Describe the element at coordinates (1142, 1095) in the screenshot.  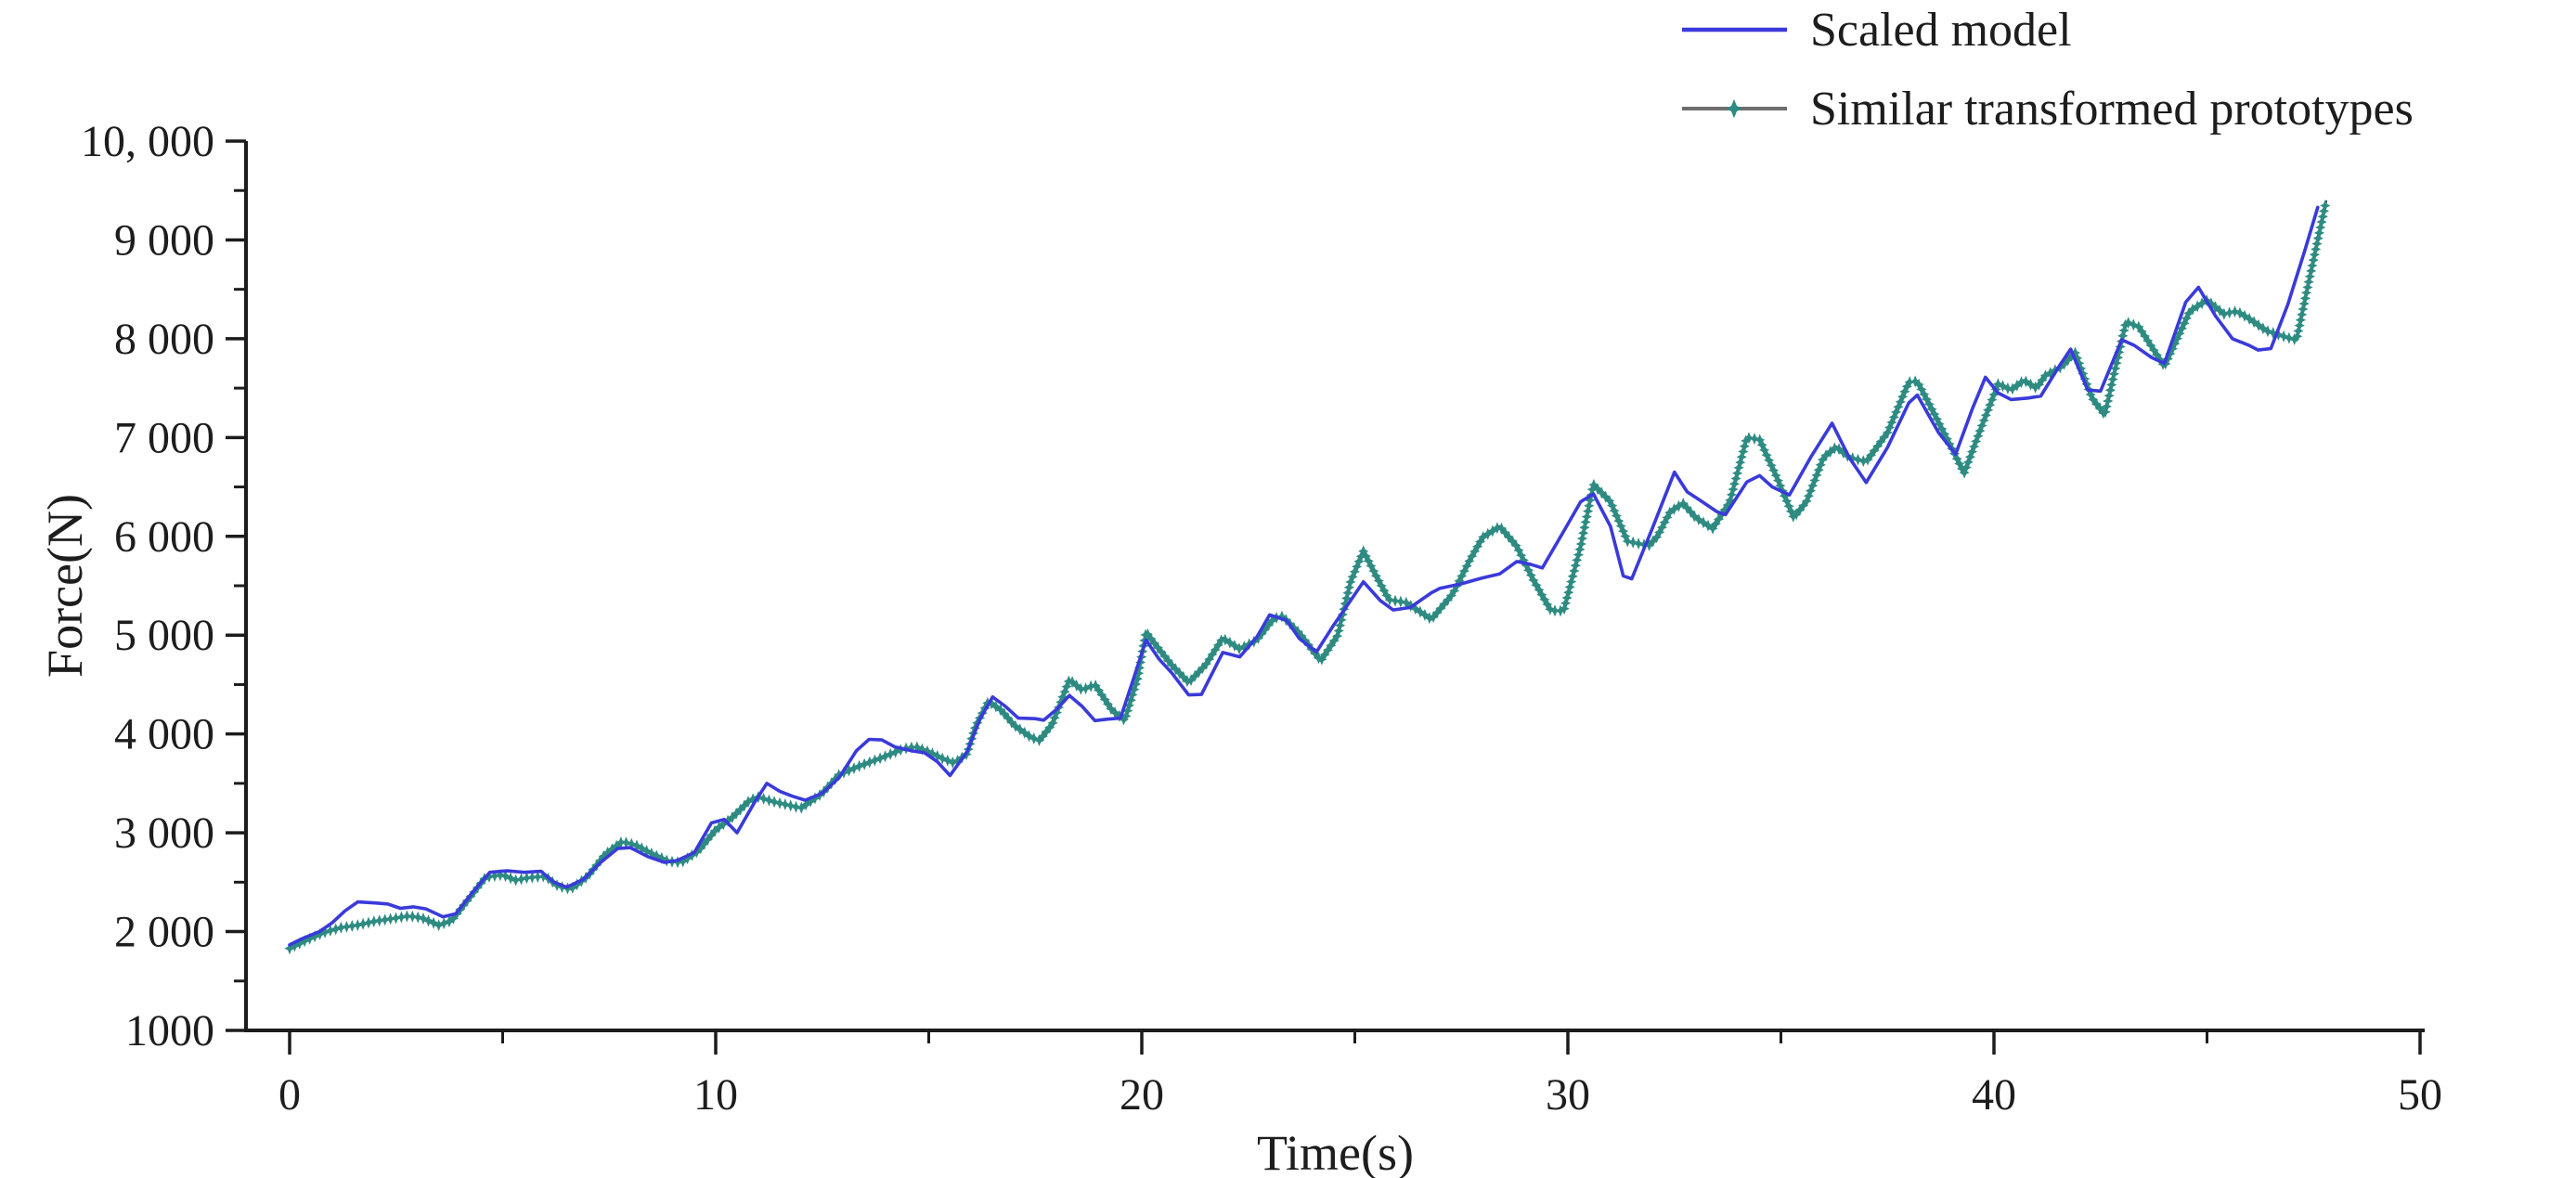
I see `x-tick-label: 20` at that location.